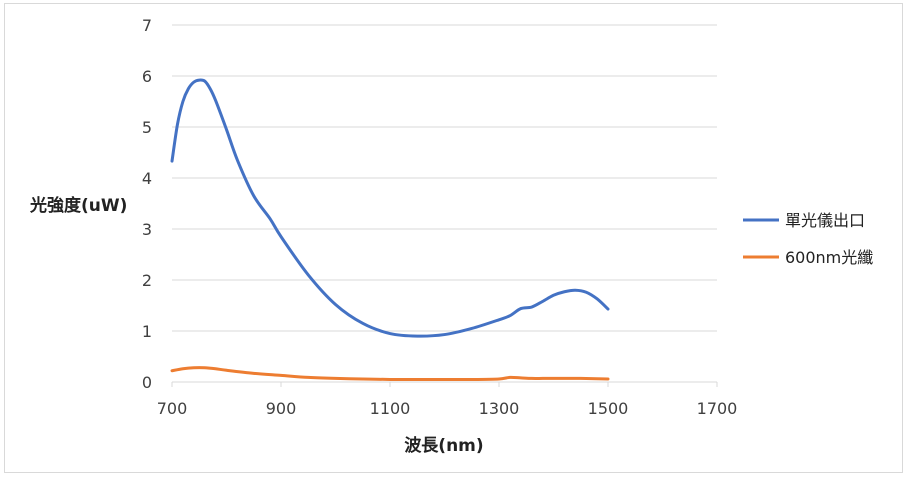 The image size is (910, 478). Describe the element at coordinates (147, 178) in the screenshot. I see `y-tick-label: 4` at that location.